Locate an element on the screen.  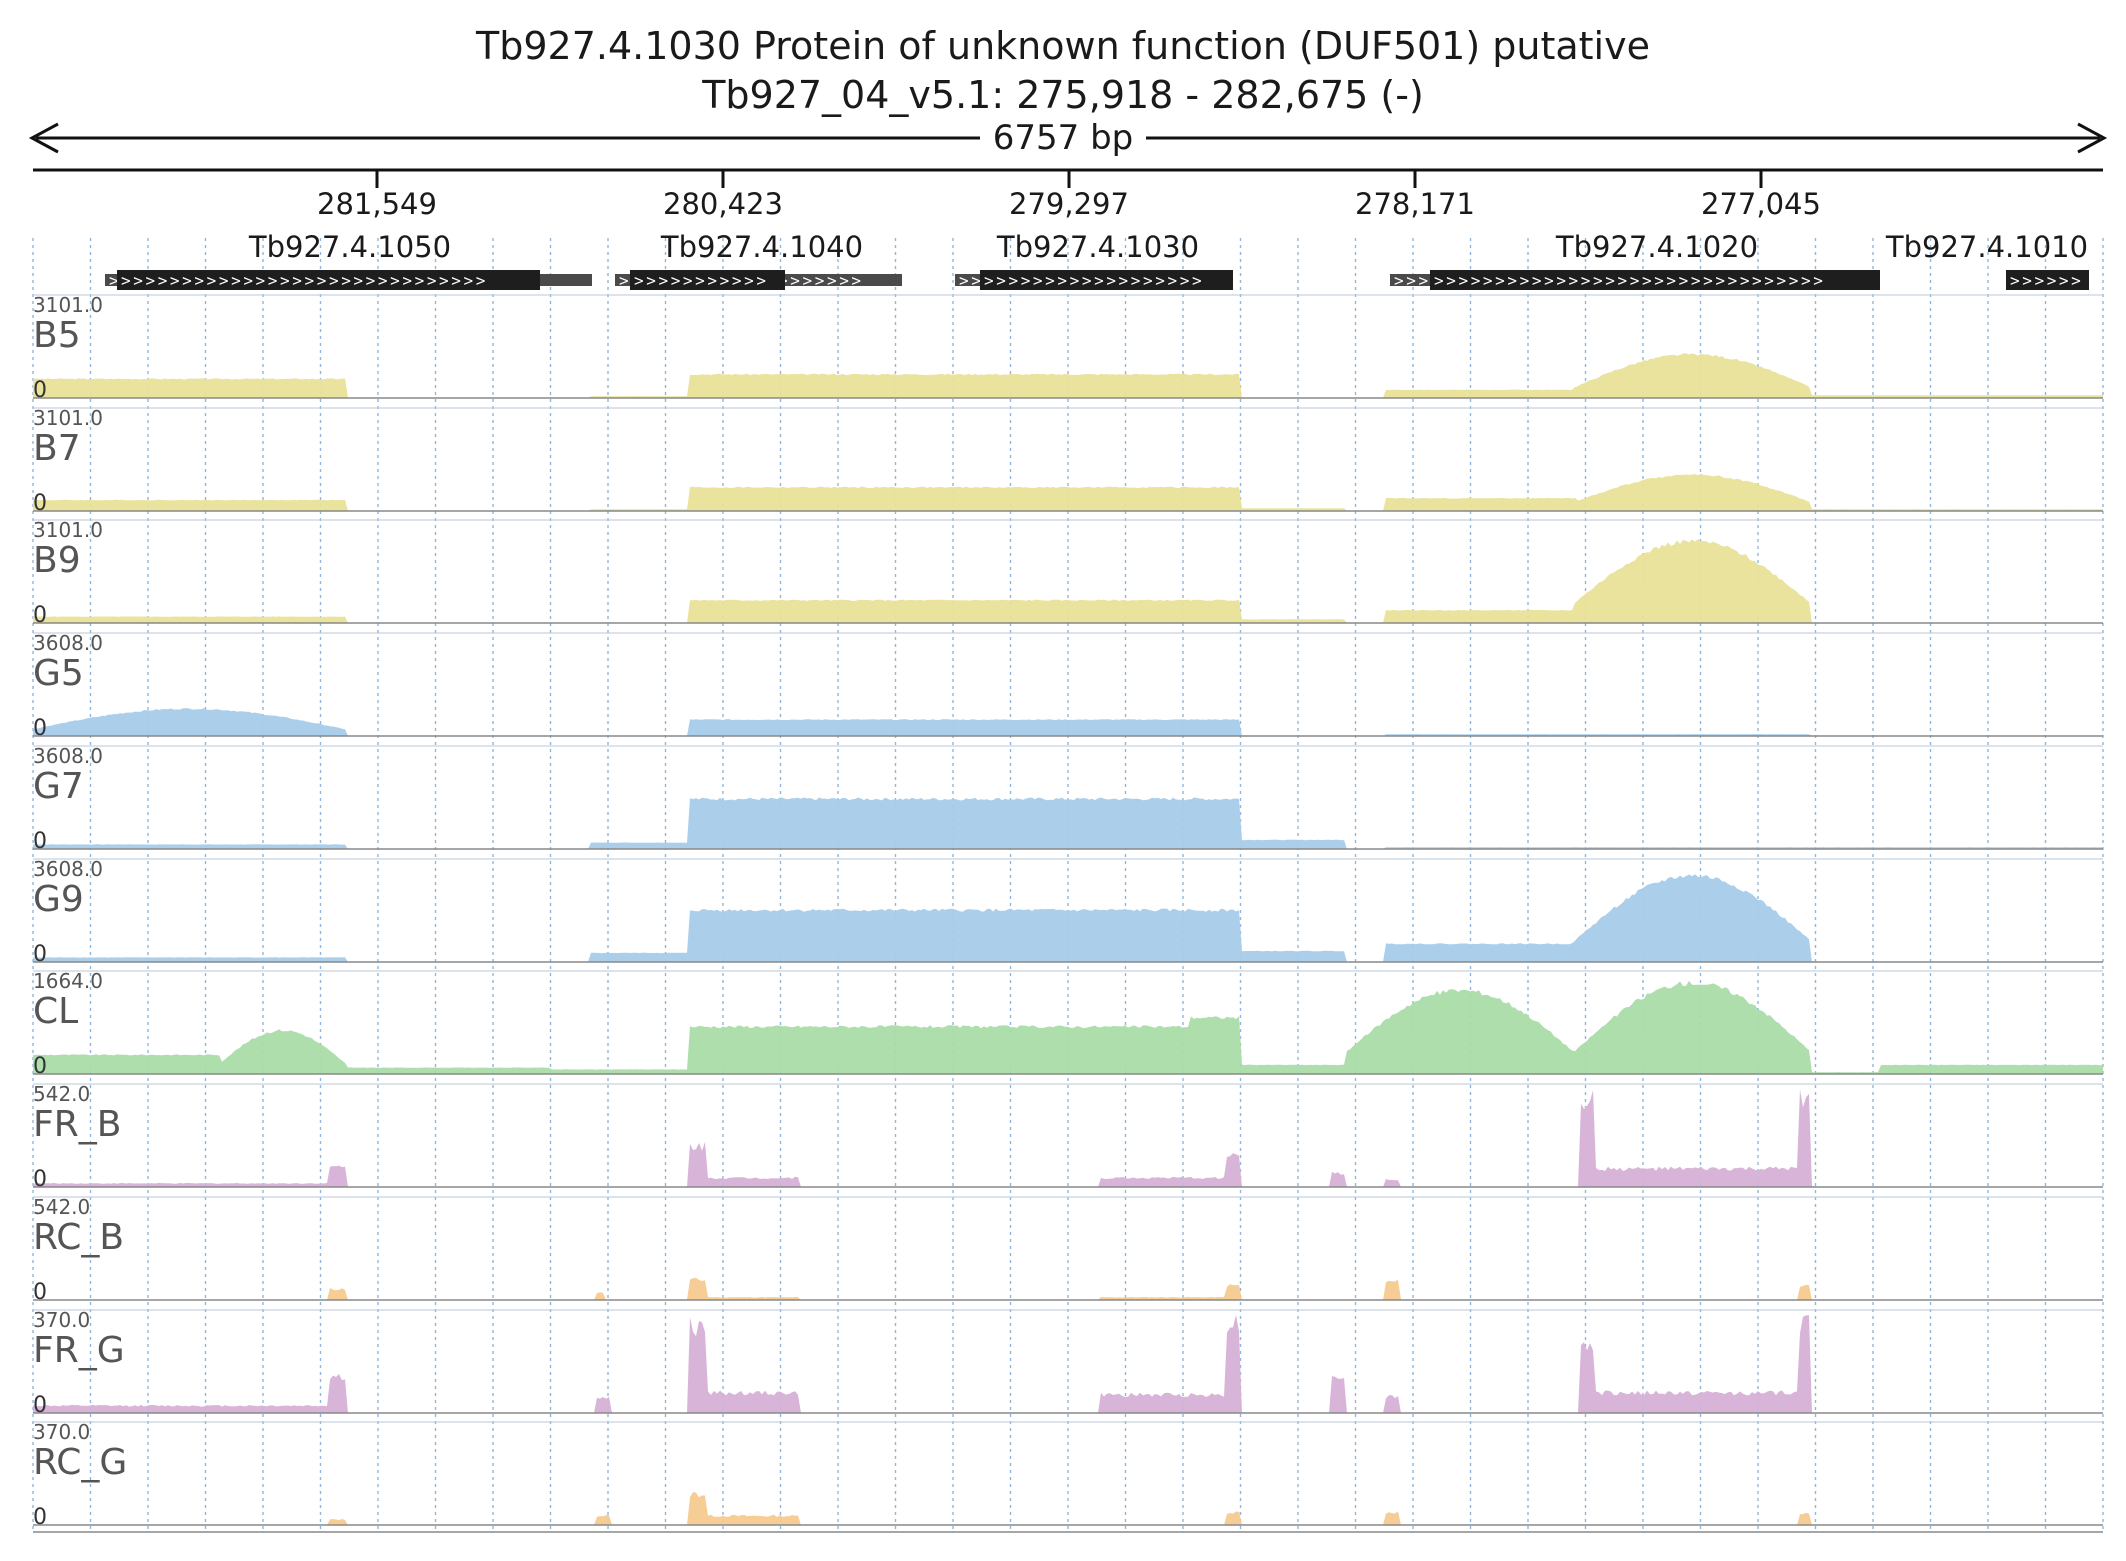
span-arrow-left is located at coordinates (43, 138).